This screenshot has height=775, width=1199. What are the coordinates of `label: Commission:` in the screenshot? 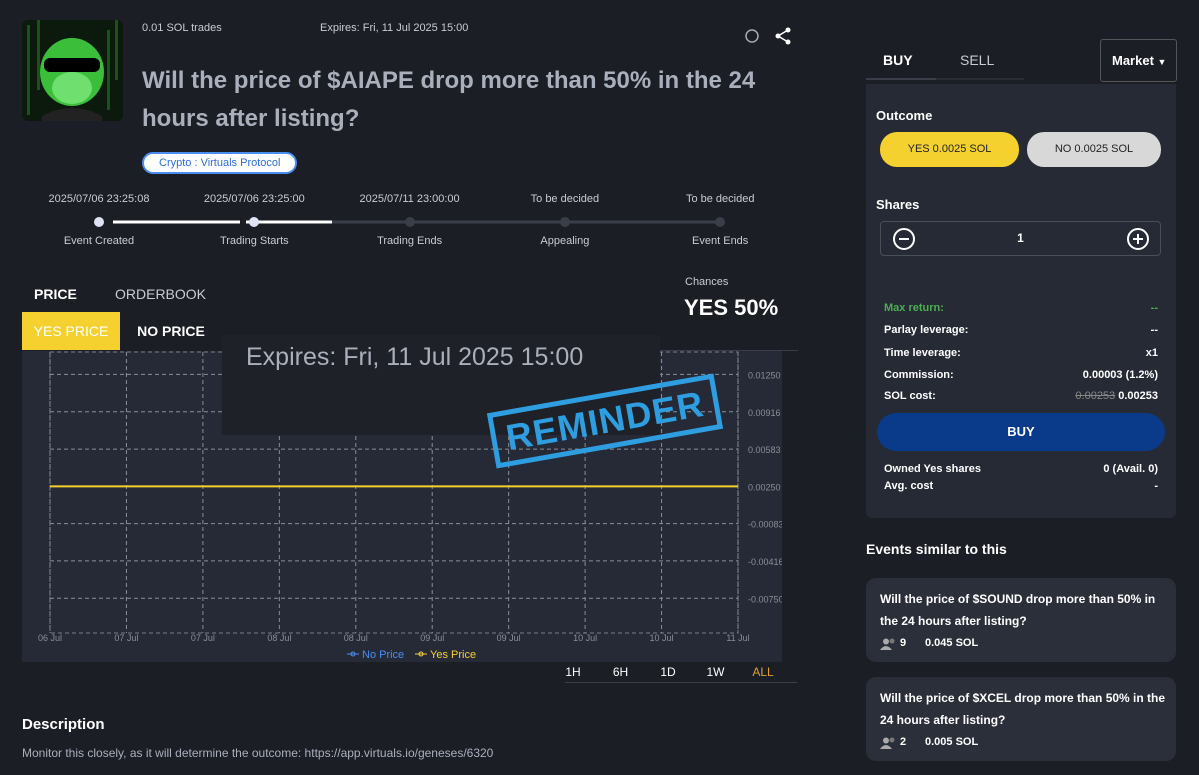 It's located at (919, 374).